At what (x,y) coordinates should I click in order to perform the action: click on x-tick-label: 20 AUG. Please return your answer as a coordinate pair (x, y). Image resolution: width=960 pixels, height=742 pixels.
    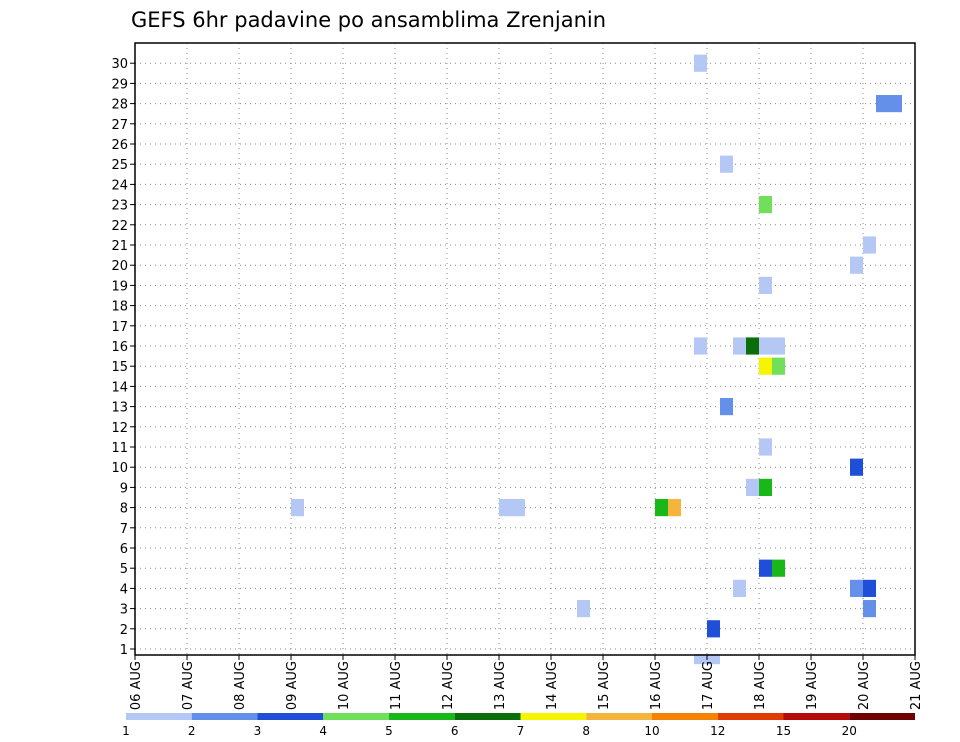
    Looking at the image, I should click on (864, 685).